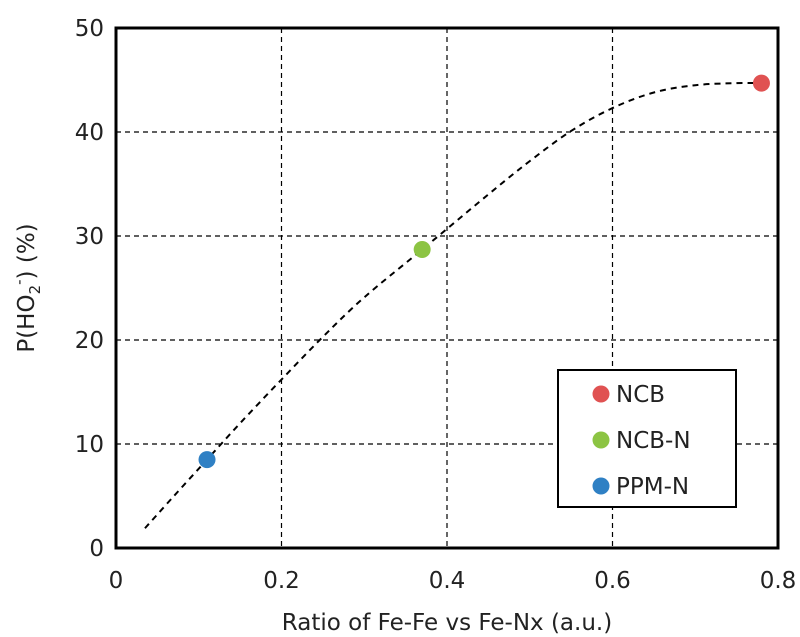 The height and width of the screenshot is (637, 800). Describe the element at coordinates (89, 341) in the screenshot. I see `y-tick-label: 20` at that location.